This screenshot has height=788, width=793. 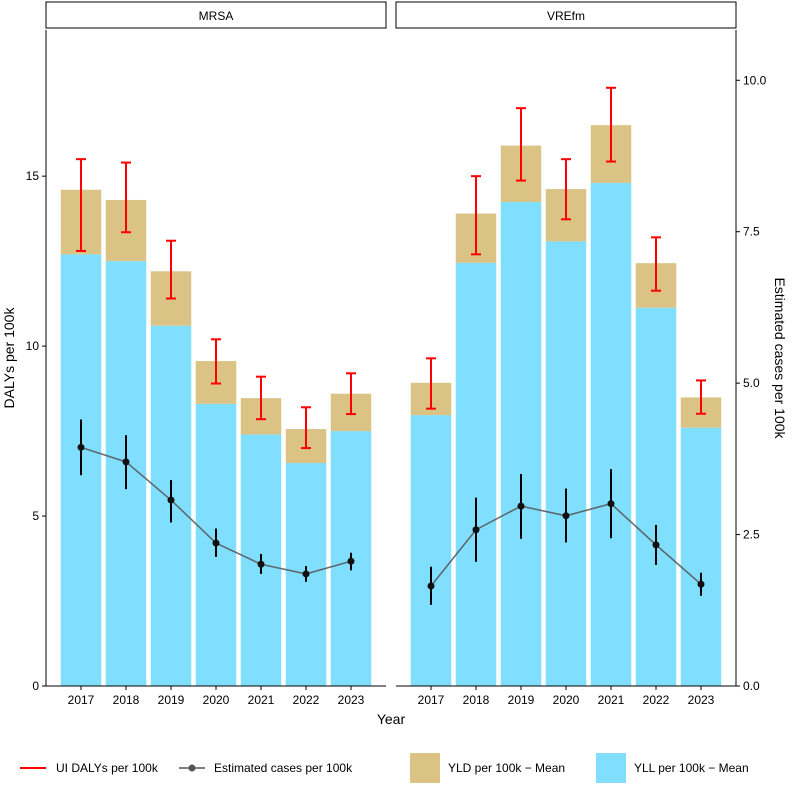 I want to click on facet-title: VREfm, so click(x=566, y=16).